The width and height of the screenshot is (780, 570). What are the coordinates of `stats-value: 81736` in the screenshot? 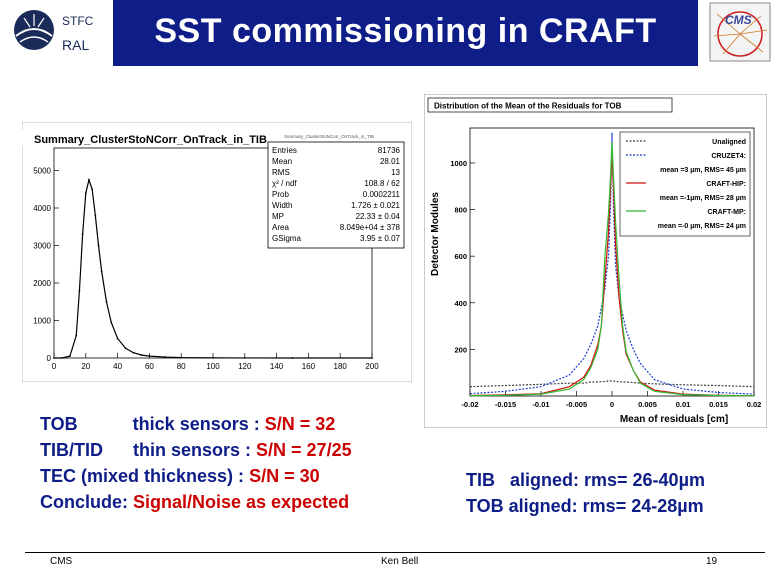 It's located at (389, 150).